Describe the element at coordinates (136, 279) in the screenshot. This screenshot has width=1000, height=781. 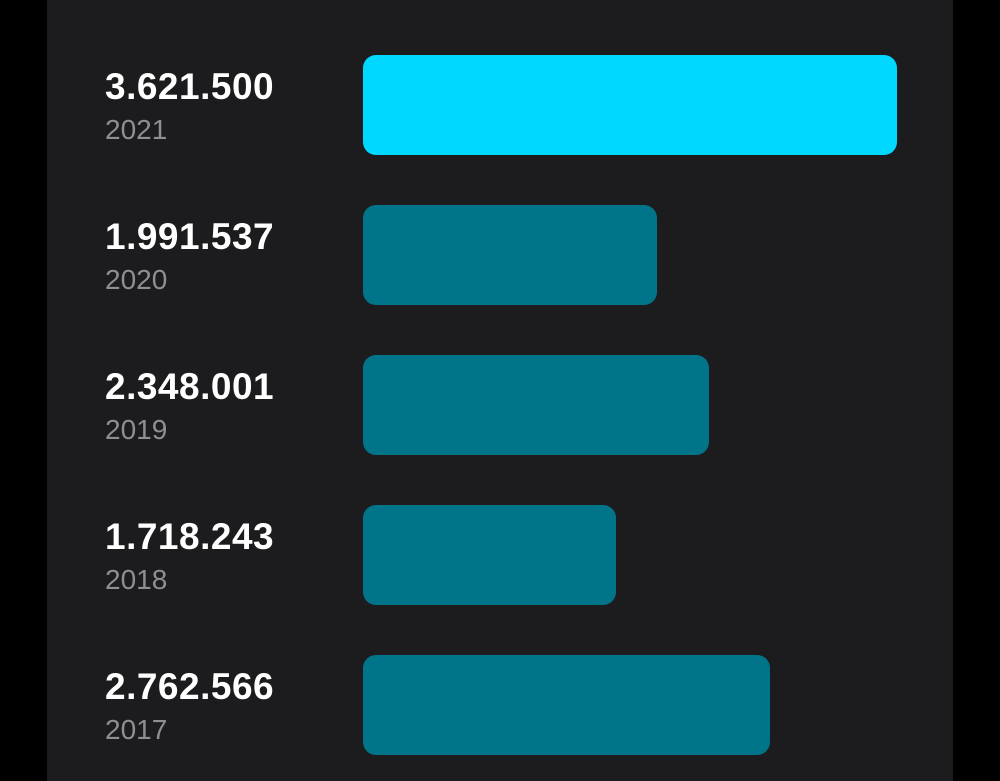
I see `year-label: 2020` at that location.